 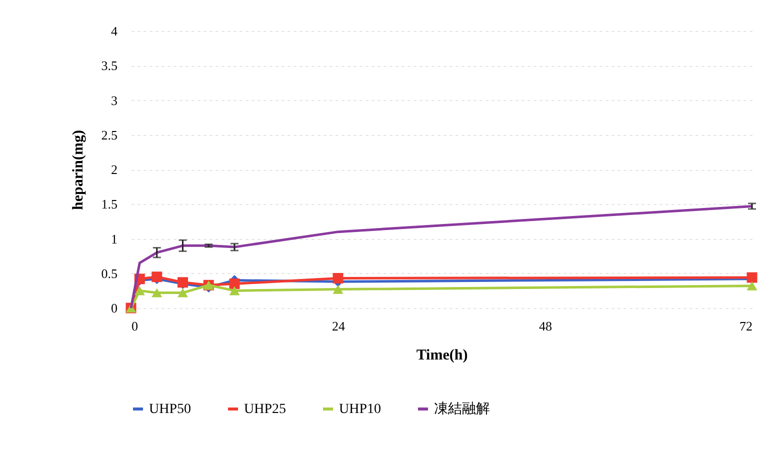 I want to click on y-tick-label: 1.5, so click(x=109, y=204).